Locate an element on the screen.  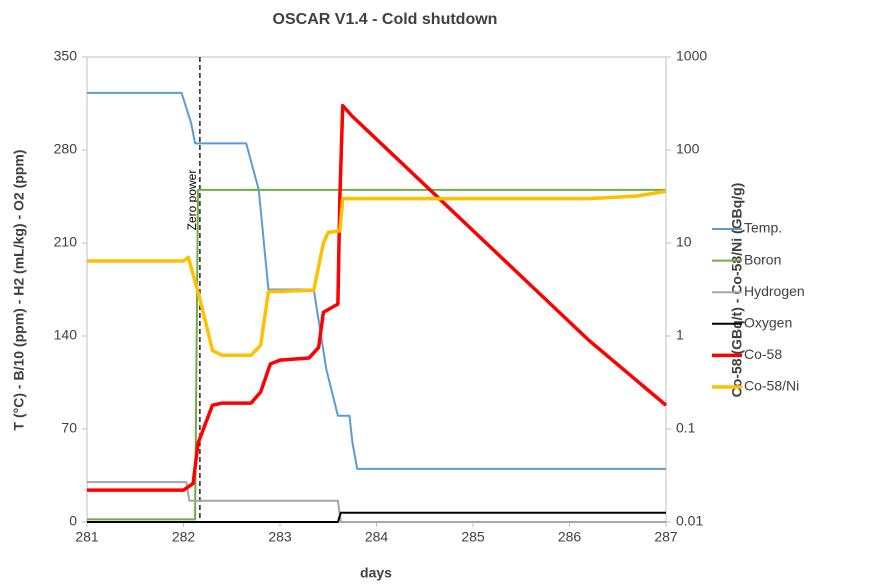
x-tick-label: 282 is located at coordinates (184, 537).